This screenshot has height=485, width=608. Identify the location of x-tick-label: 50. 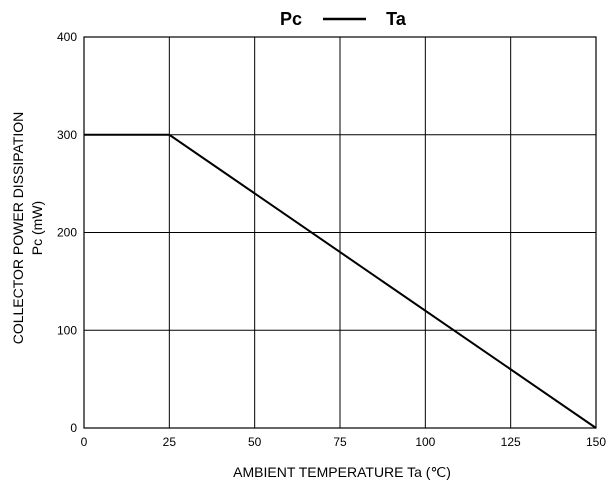
(255, 442).